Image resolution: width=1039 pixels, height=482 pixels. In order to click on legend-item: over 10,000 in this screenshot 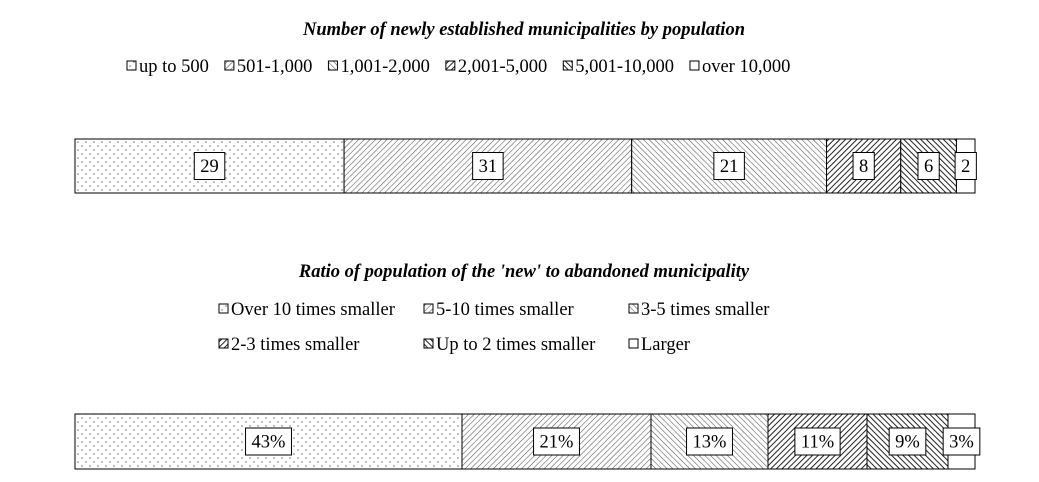, I will do `click(739, 67)`.